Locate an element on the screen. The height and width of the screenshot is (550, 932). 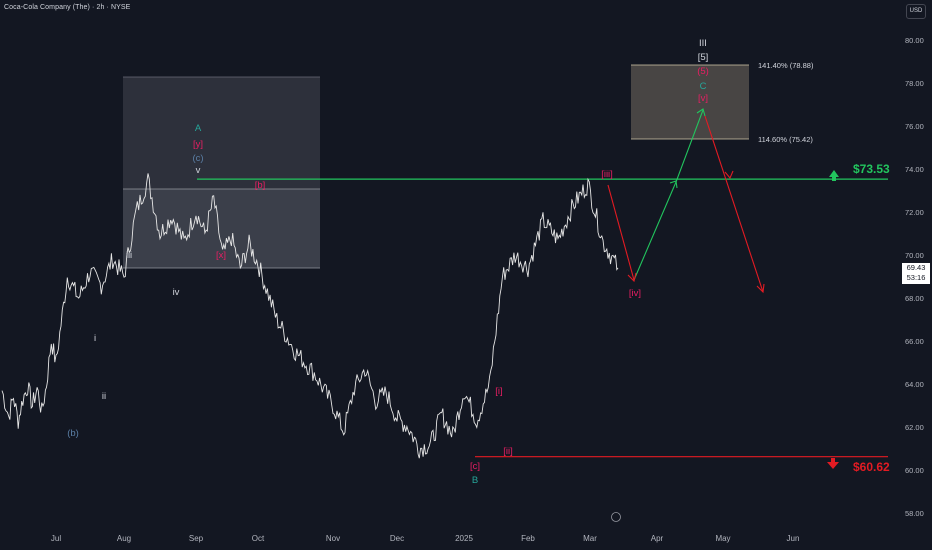
y-tick-label: 60.00 is located at coordinates (914, 470).